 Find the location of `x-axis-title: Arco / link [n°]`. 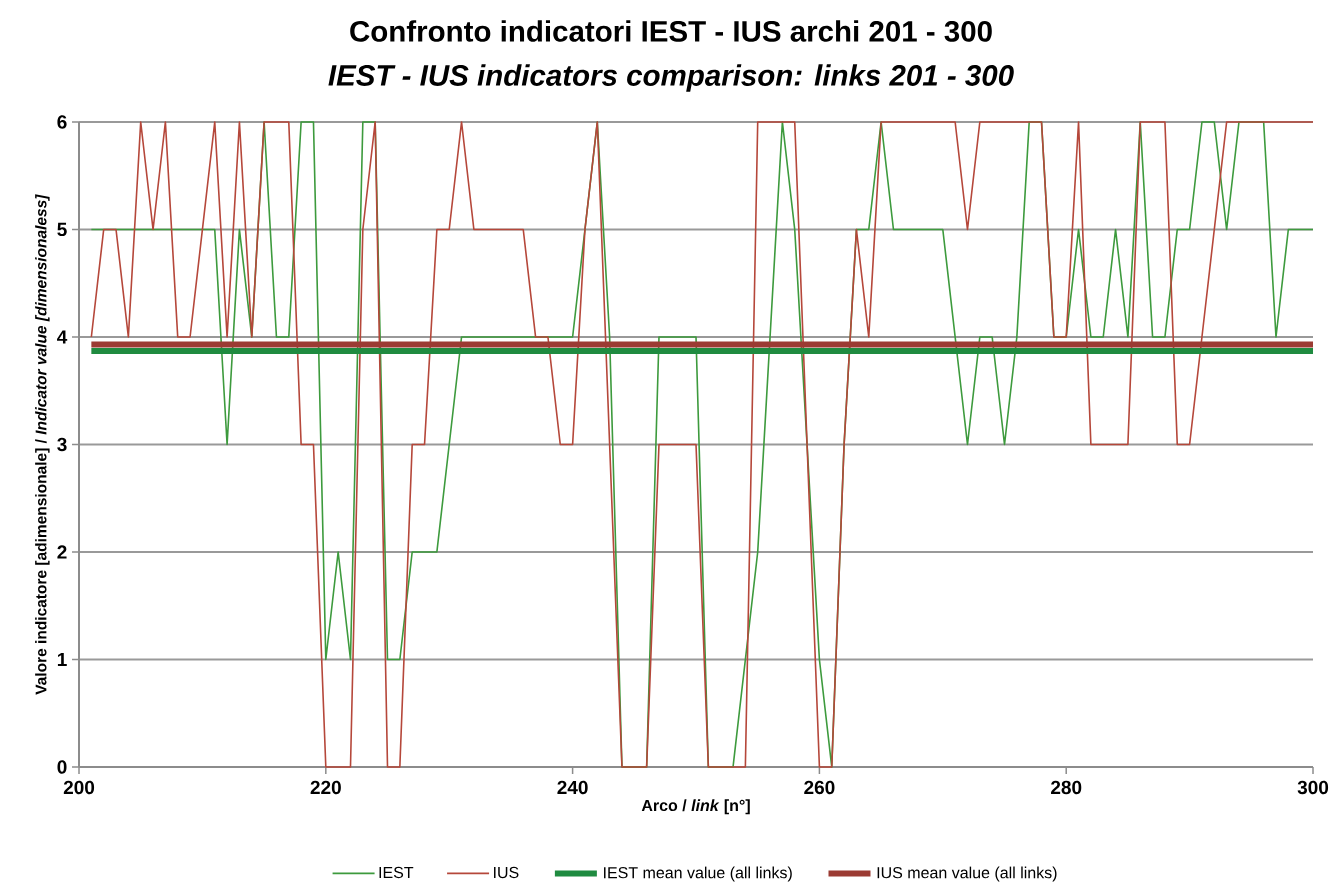

x-axis-title: Arco / link [n°] is located at coordinates (695, 807).